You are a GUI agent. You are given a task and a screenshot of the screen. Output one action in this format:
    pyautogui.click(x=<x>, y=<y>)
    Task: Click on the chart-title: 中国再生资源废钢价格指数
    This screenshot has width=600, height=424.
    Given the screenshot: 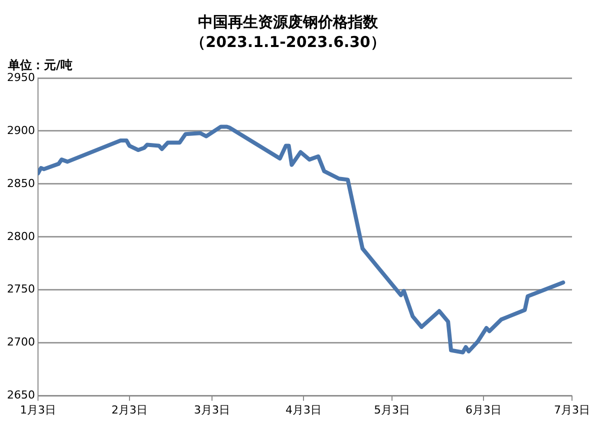 What is the action you would take?
    pyautogui.click(x=288, y=21)
    